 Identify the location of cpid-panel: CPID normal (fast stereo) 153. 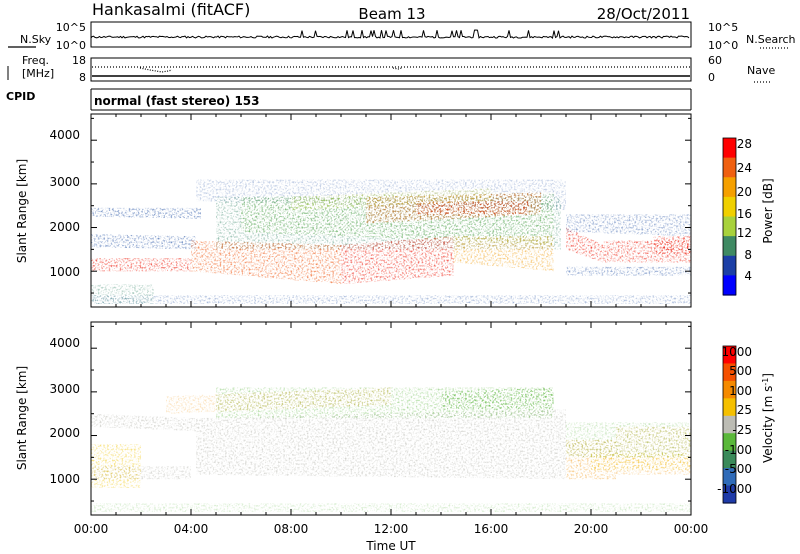
(349, 99).